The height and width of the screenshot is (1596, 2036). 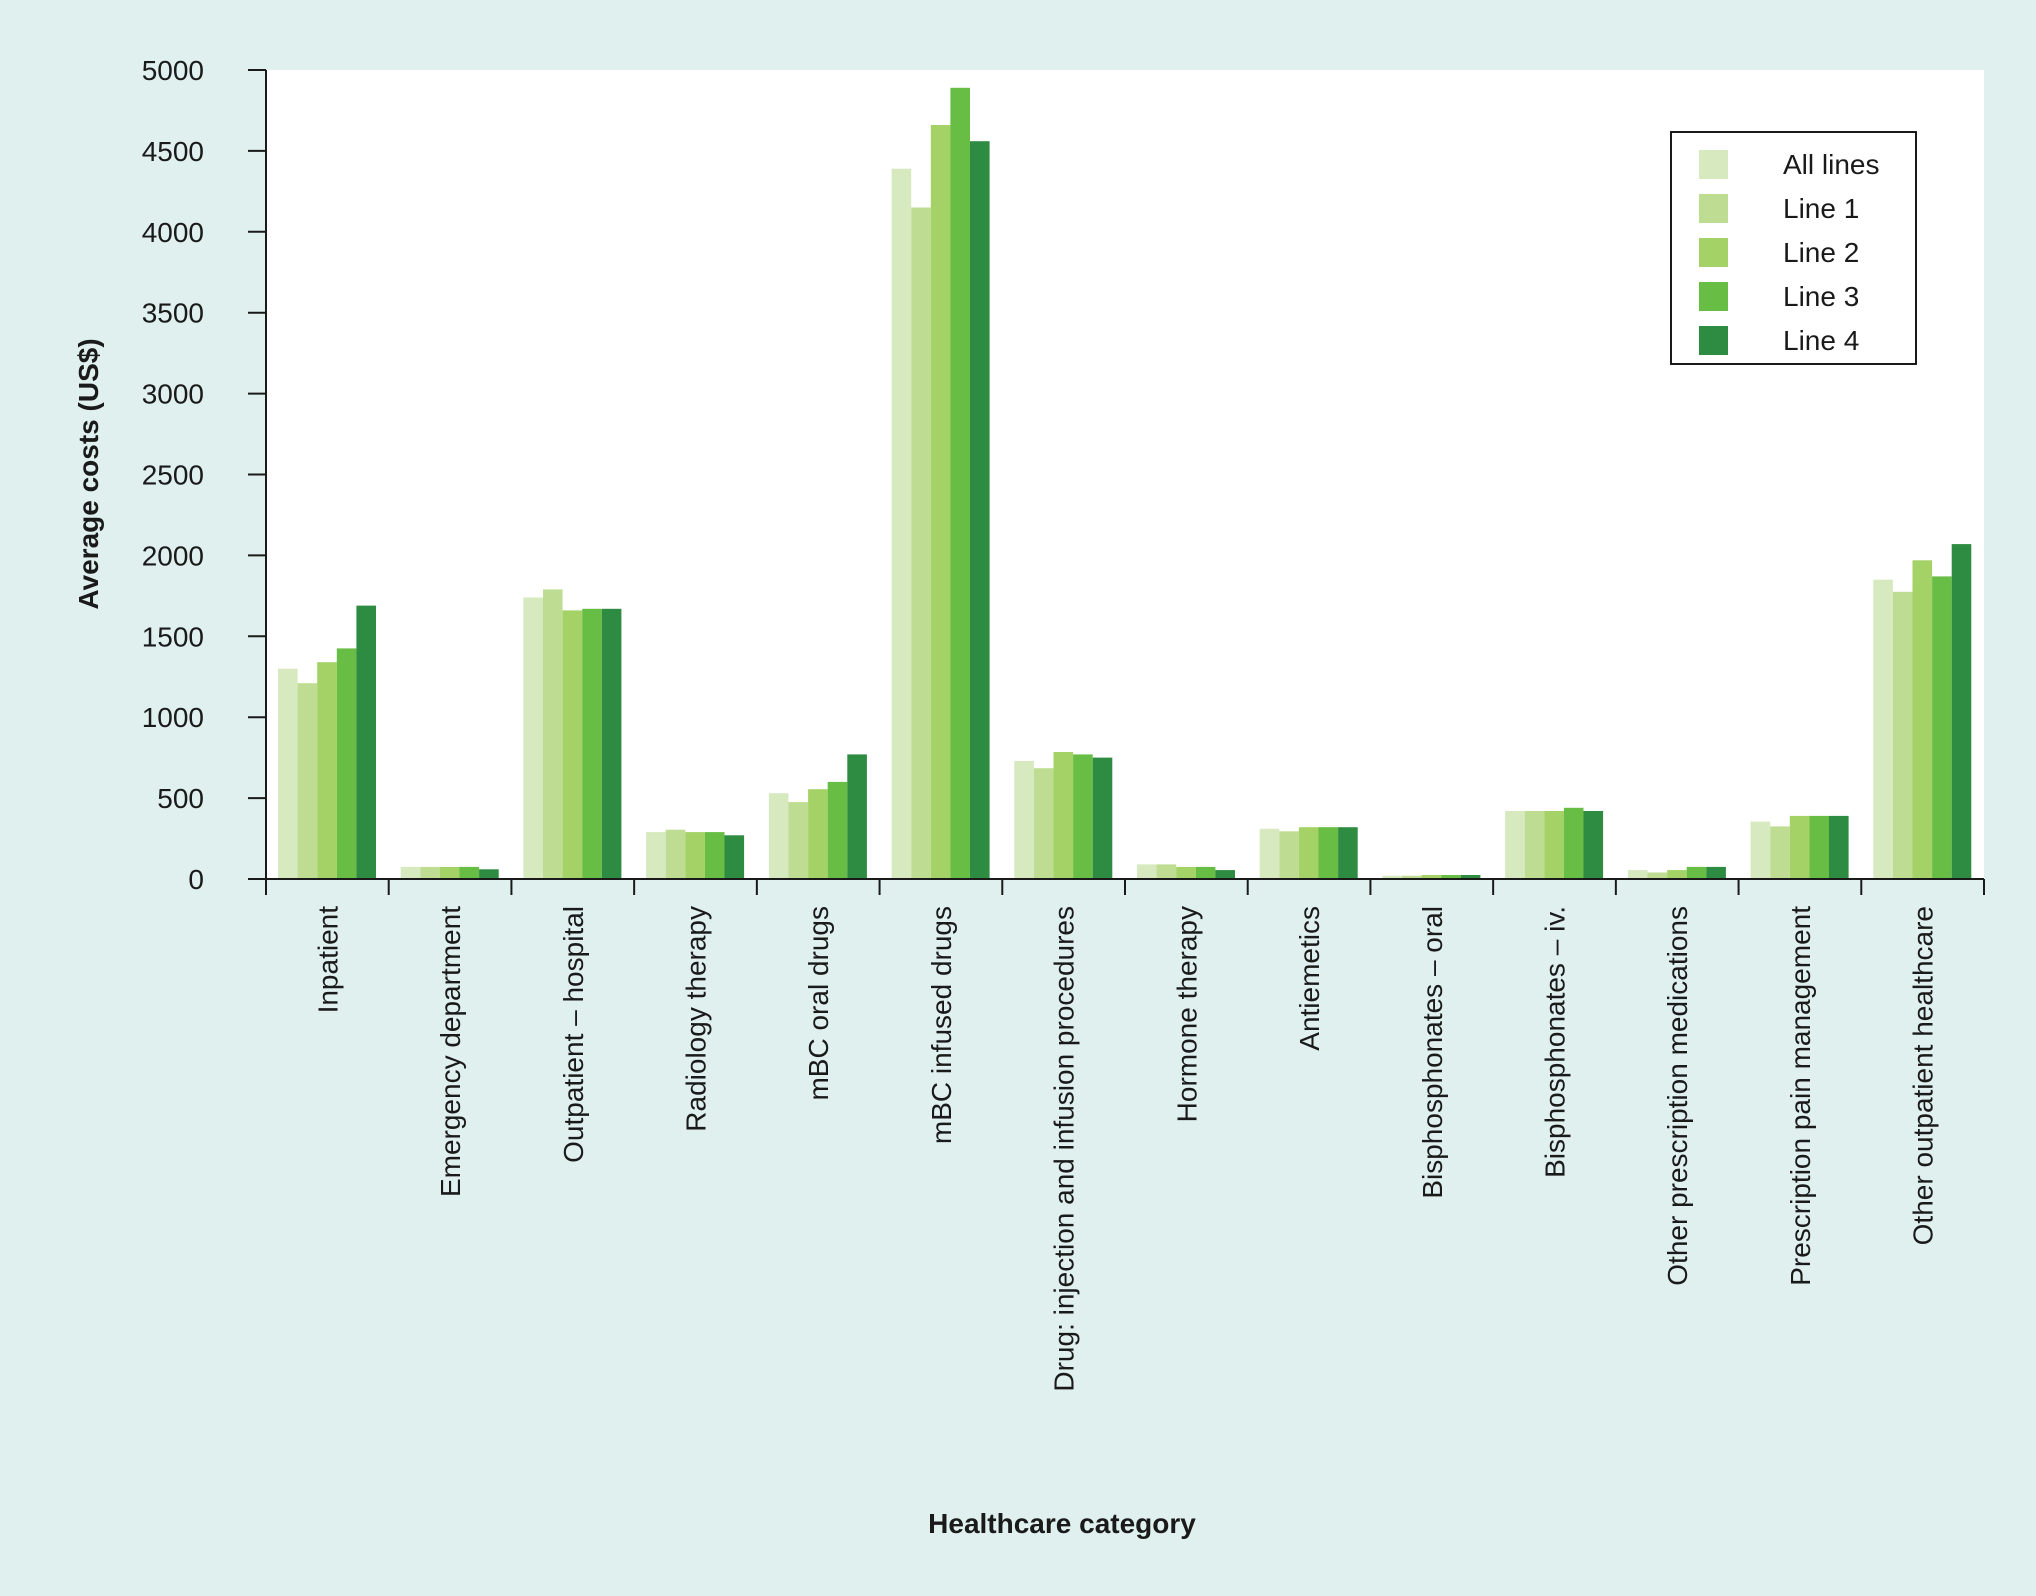 What do you see at coordinates (173, 151) in the screenshot?
I see `y-tick-label: 4500` at bounding box center [173, 151].